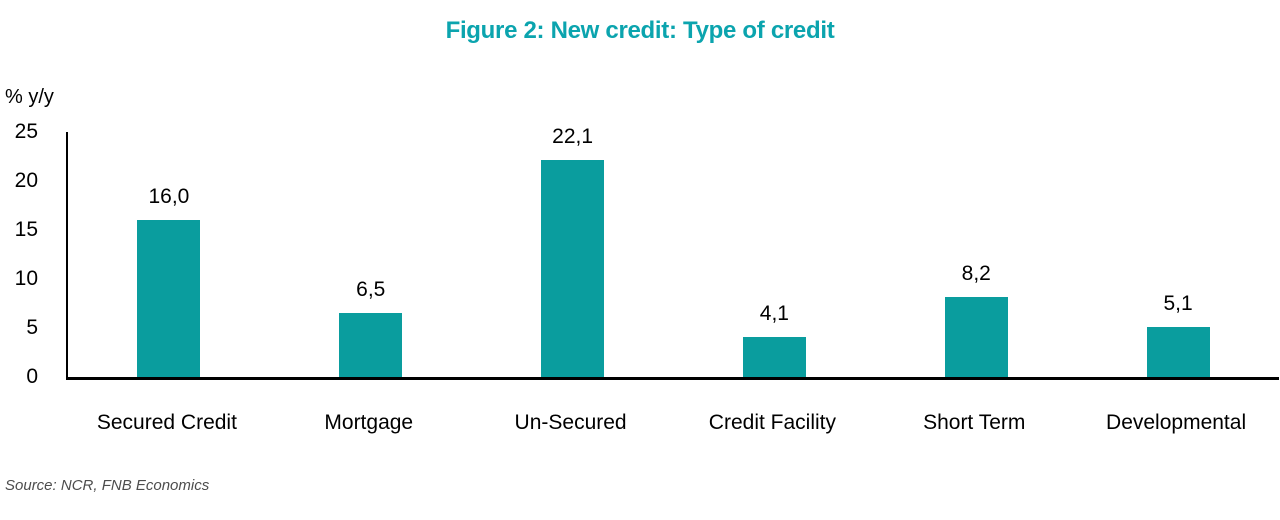  What do you see at coordinates (570, 422) in the screenshot?
I see `x-category-label: Un-Secured` at bounding box center [570, 422].